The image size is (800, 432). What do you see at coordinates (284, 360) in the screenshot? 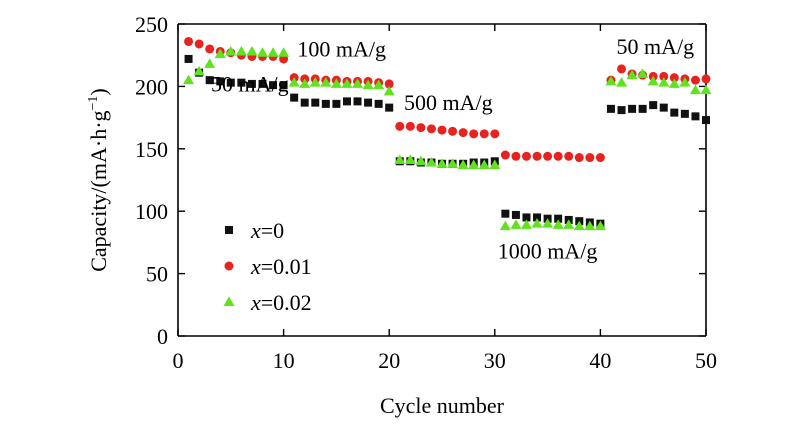
I see `x-tick-label: 10` at bounding box center [284, 360].